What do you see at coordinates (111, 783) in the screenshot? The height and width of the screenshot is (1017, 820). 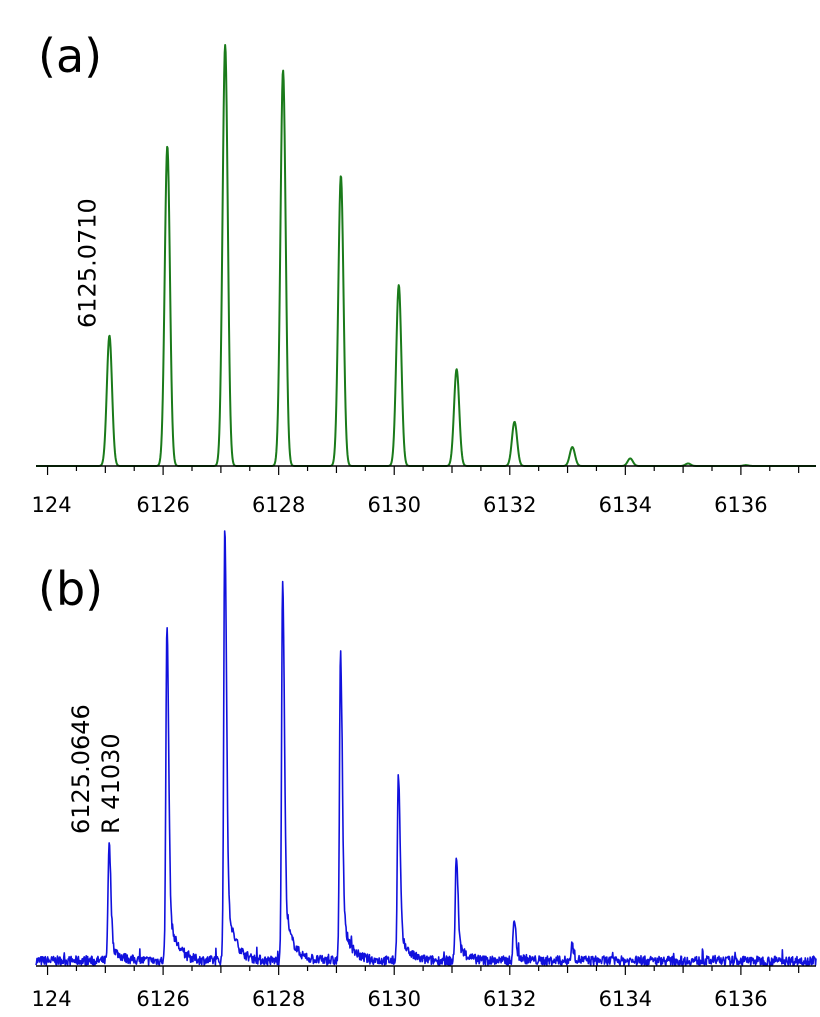 I see `peak-annotation: R 41030` at bounding box center [111, 783].